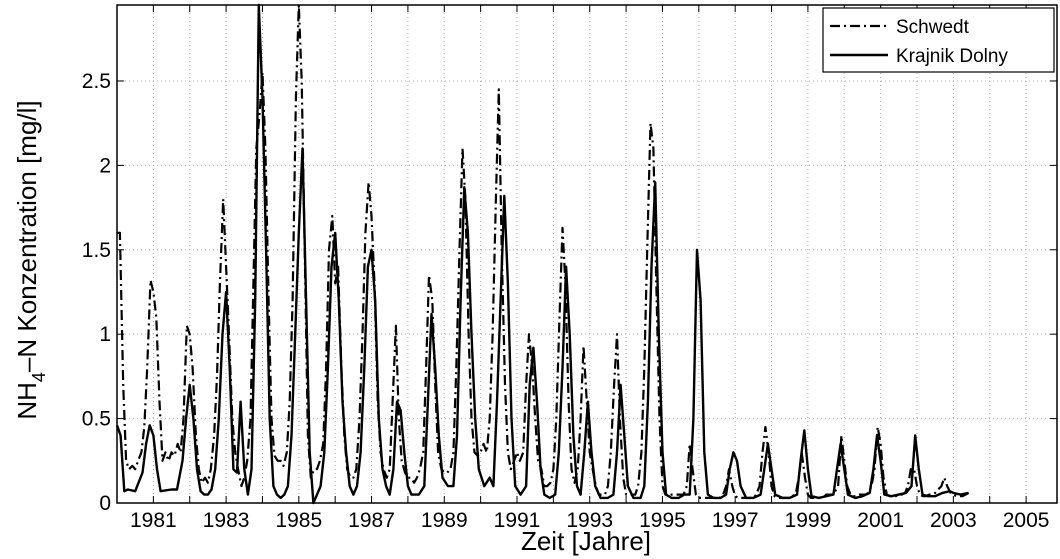  Describe the element at coordinates (105, 334) in the screenshot. I see `y-tick-label: 1` at that location.